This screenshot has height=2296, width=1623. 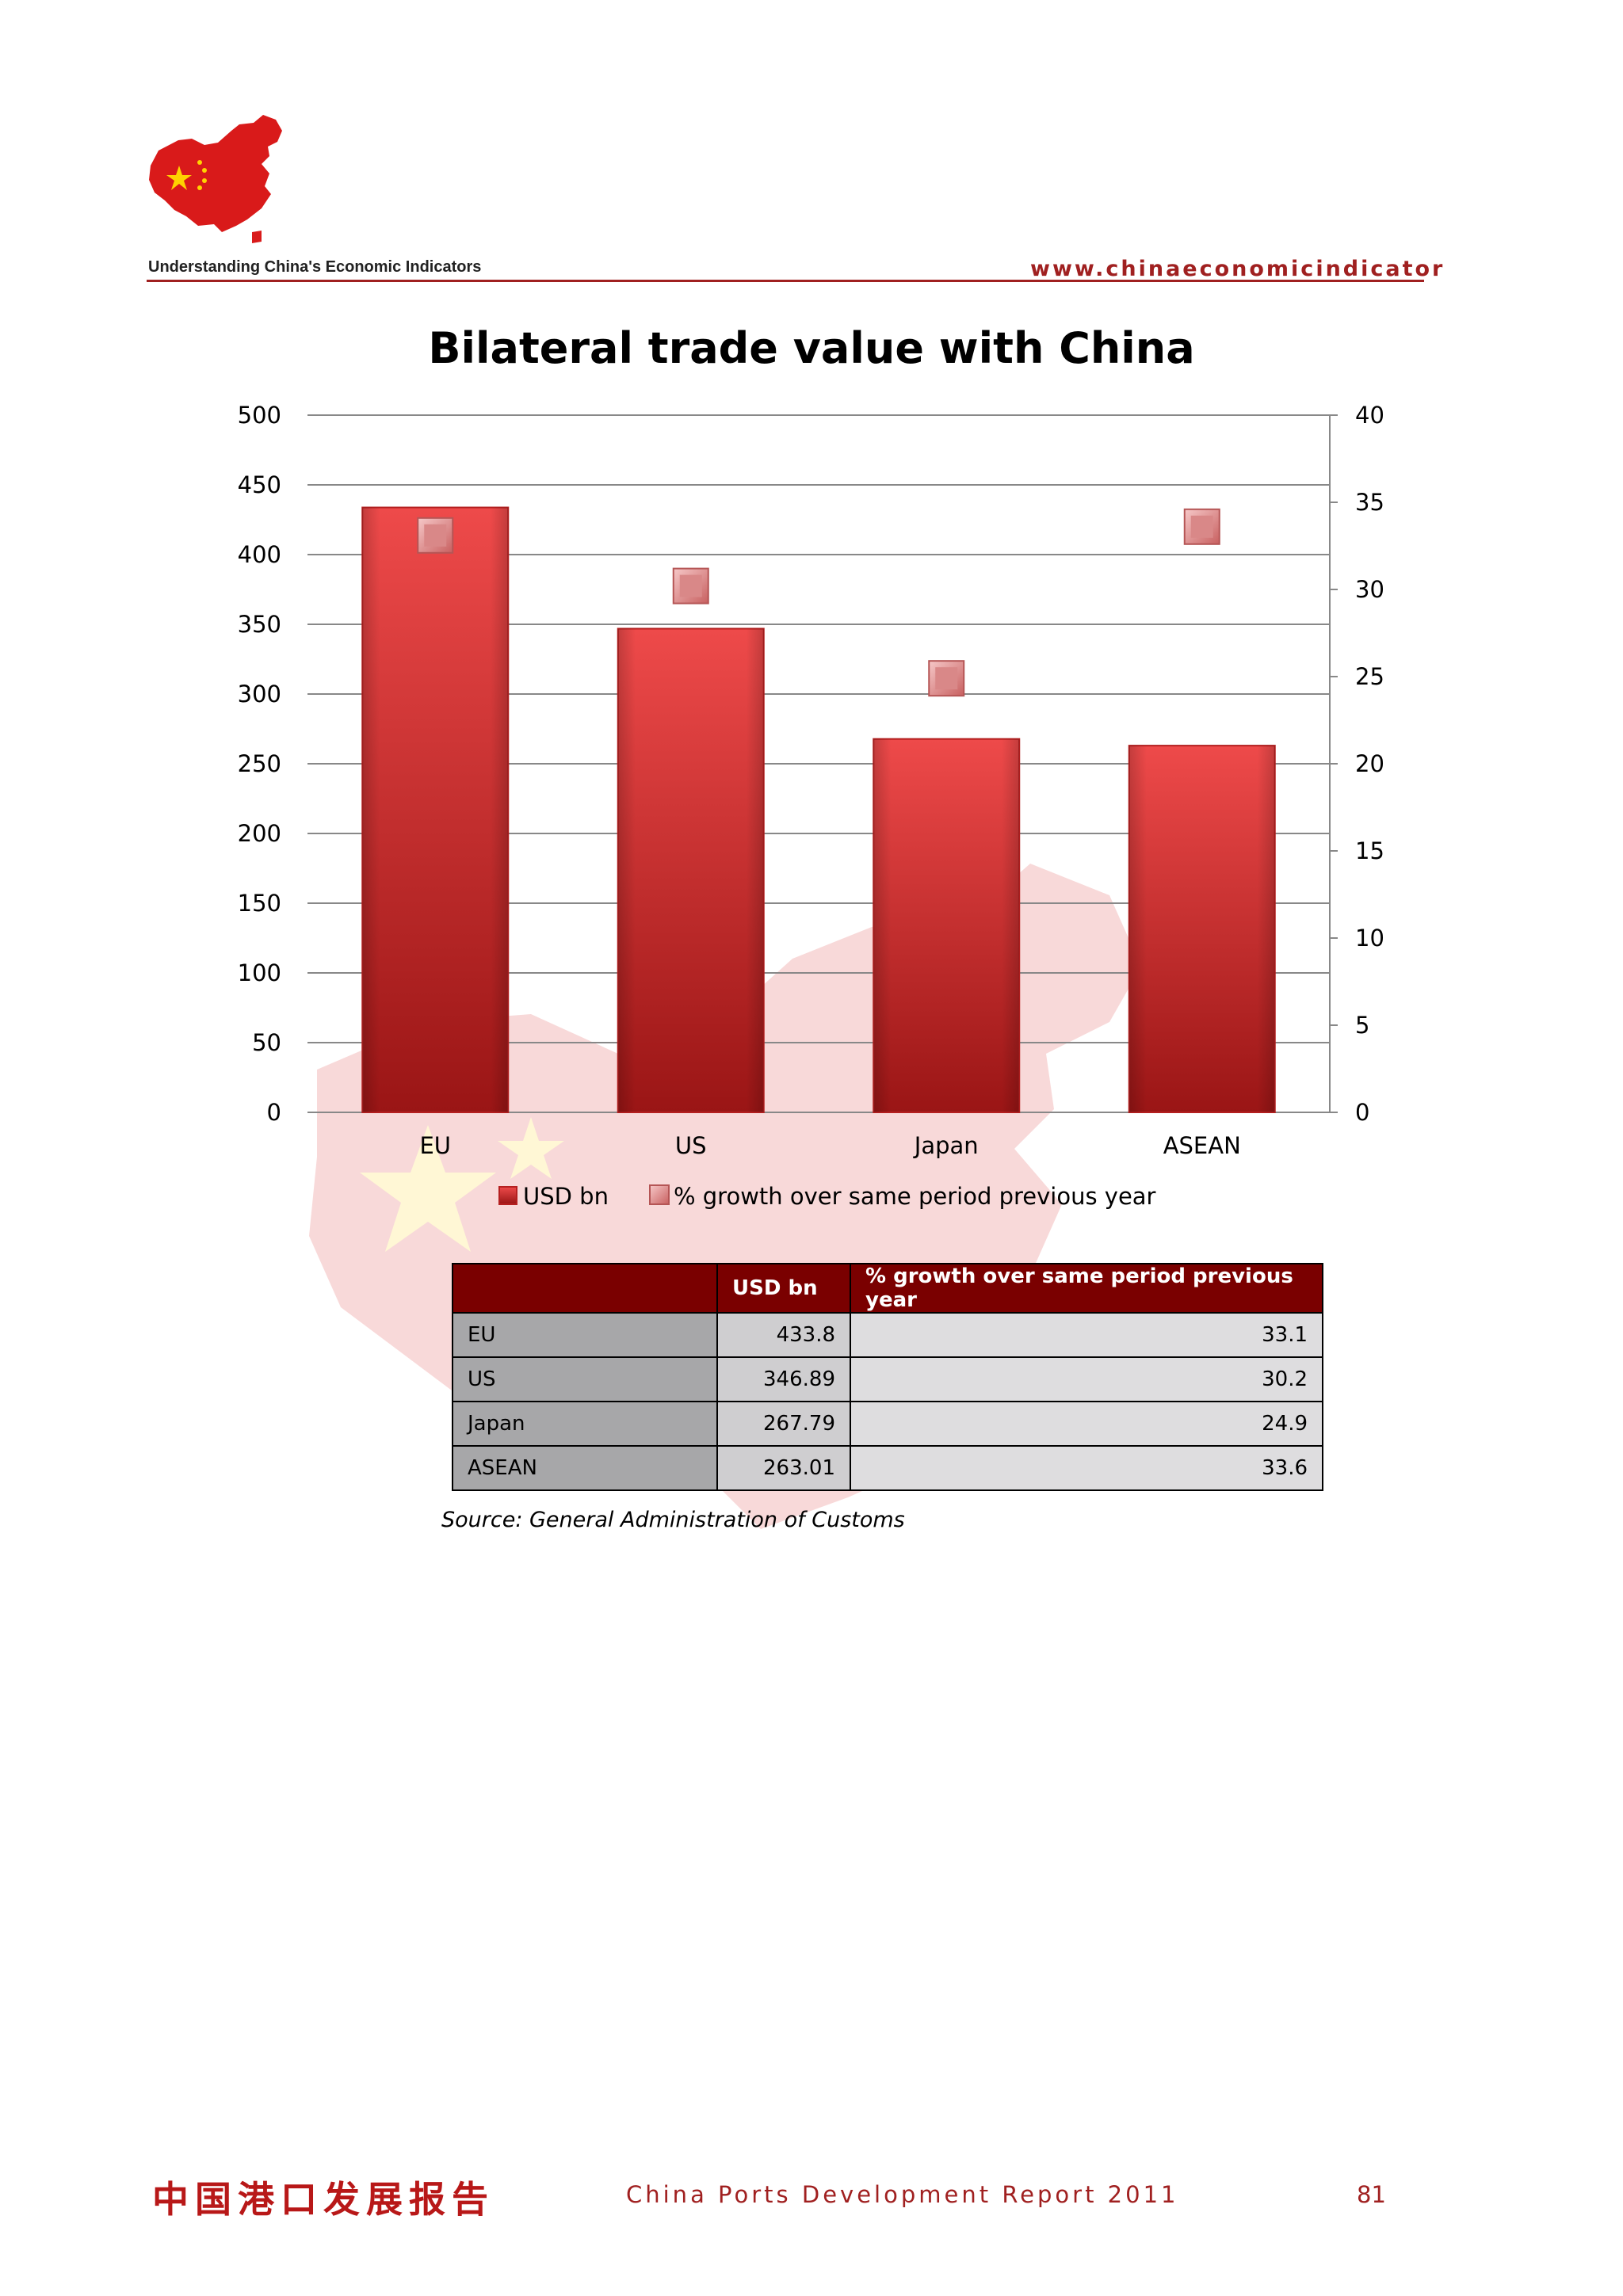 What do you see at coordinates (585, 1424) in the screenshot?
I see `table-row-label: Japan` at bounding box center [585, 1424].